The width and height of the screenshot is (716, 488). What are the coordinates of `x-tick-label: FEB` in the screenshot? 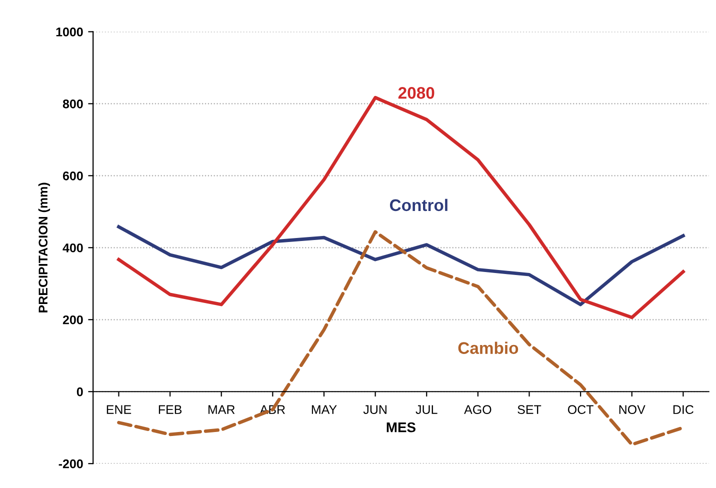 It's located at (170, 409).